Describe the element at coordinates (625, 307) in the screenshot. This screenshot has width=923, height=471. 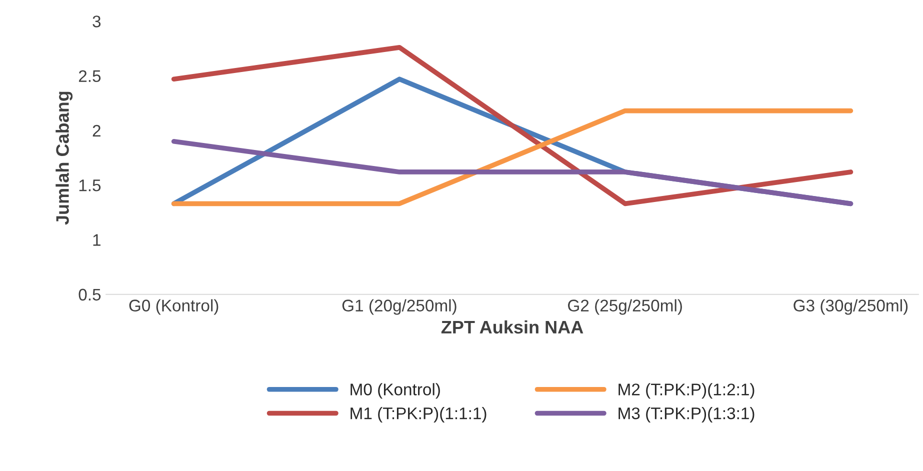
I see `x-tick-label: G2 (25g/250ml)` at that location.